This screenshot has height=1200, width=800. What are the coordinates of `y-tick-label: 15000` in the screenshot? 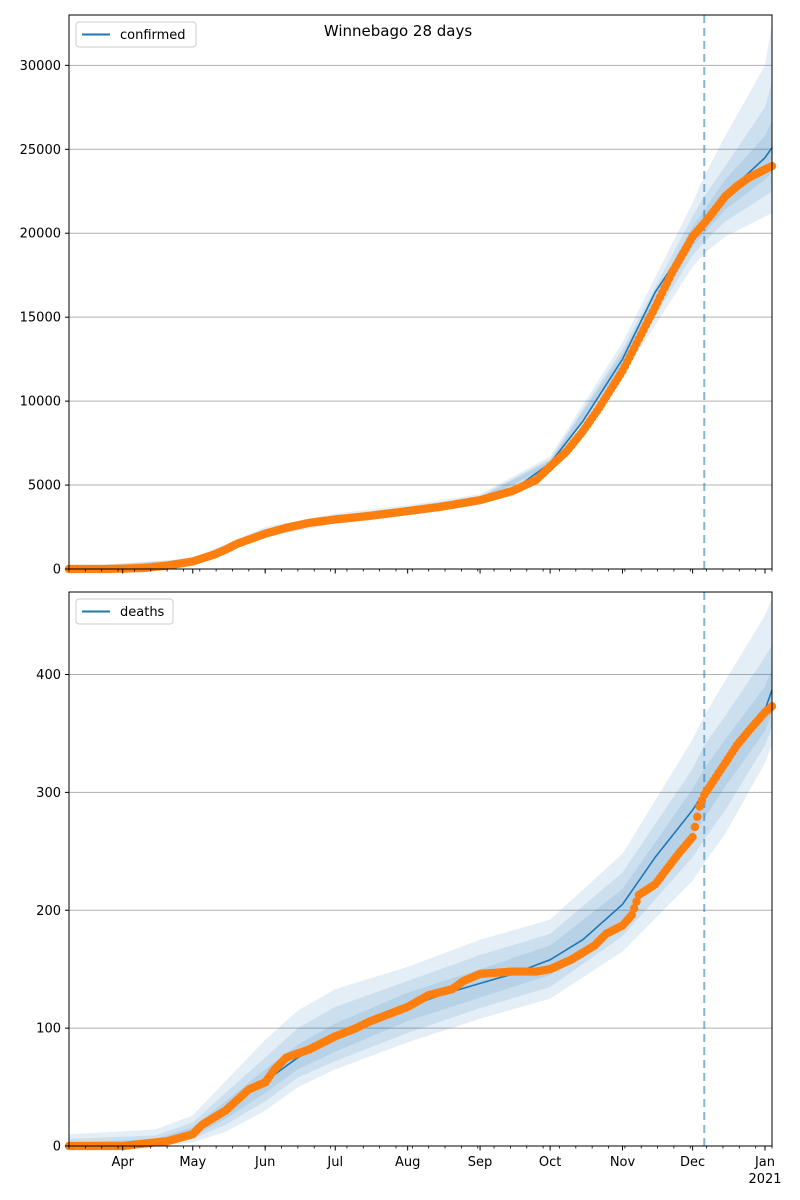 It's located at (40, 318).